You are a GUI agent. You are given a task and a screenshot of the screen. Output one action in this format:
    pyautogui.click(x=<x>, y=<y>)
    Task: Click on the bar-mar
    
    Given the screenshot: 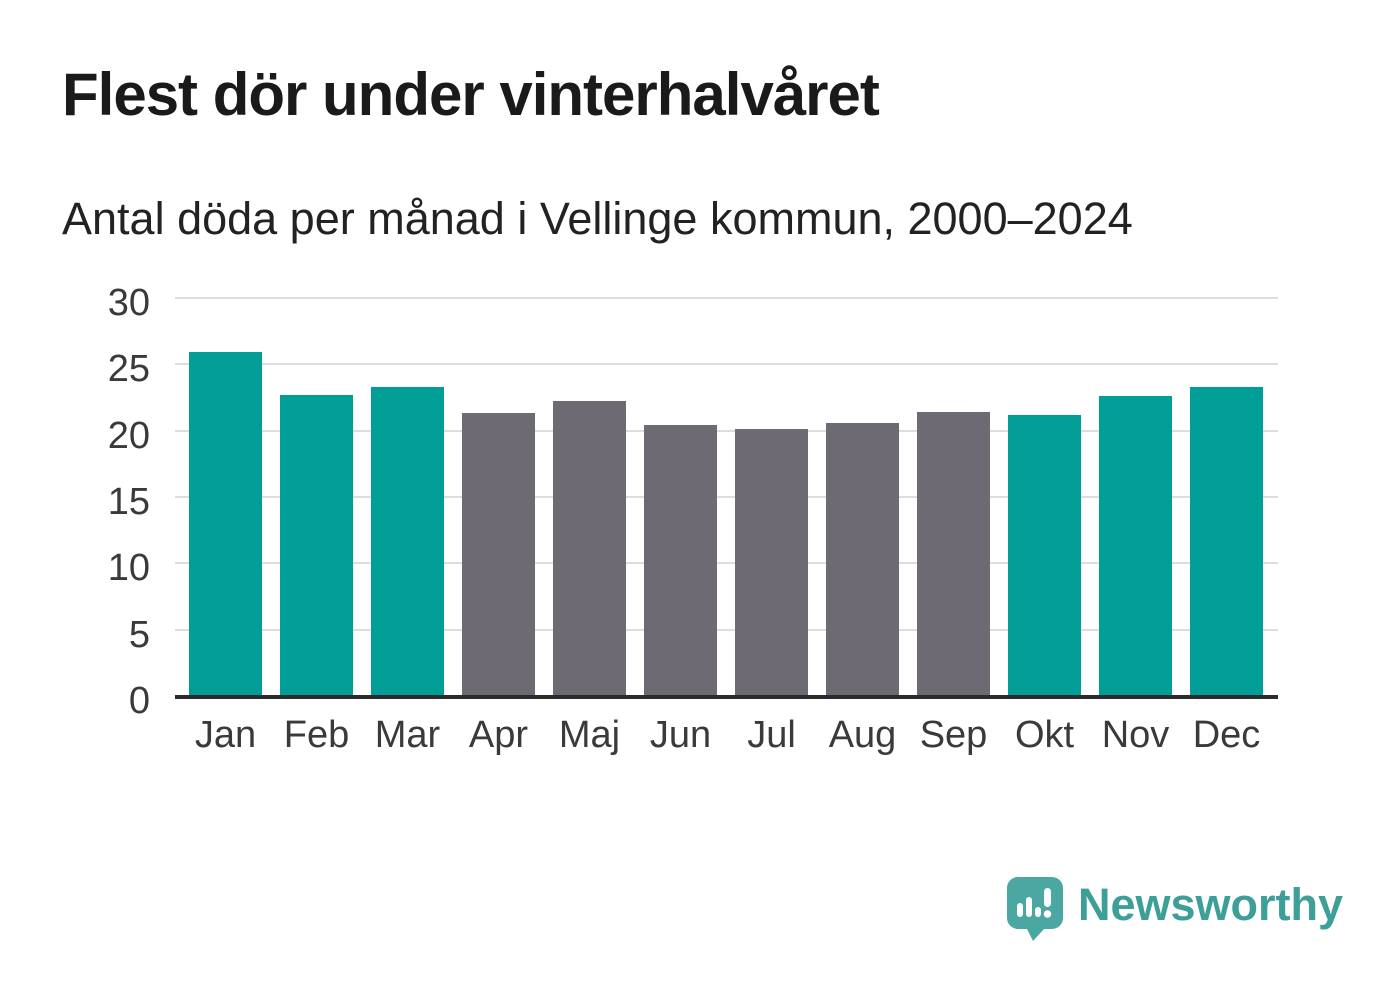 What is the action you would take?
    pyautogui.click(x=407, y=540)
    